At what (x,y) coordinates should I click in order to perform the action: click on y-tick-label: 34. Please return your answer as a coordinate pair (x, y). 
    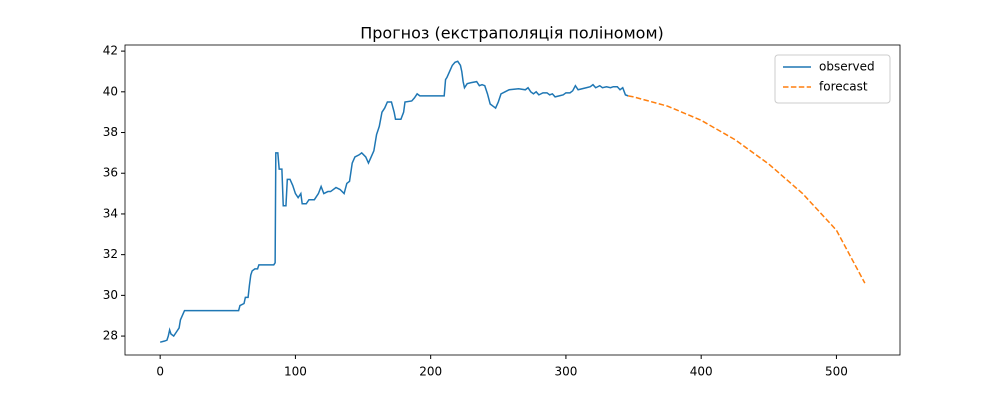
    Looking at the image, I should click on (110, 213).